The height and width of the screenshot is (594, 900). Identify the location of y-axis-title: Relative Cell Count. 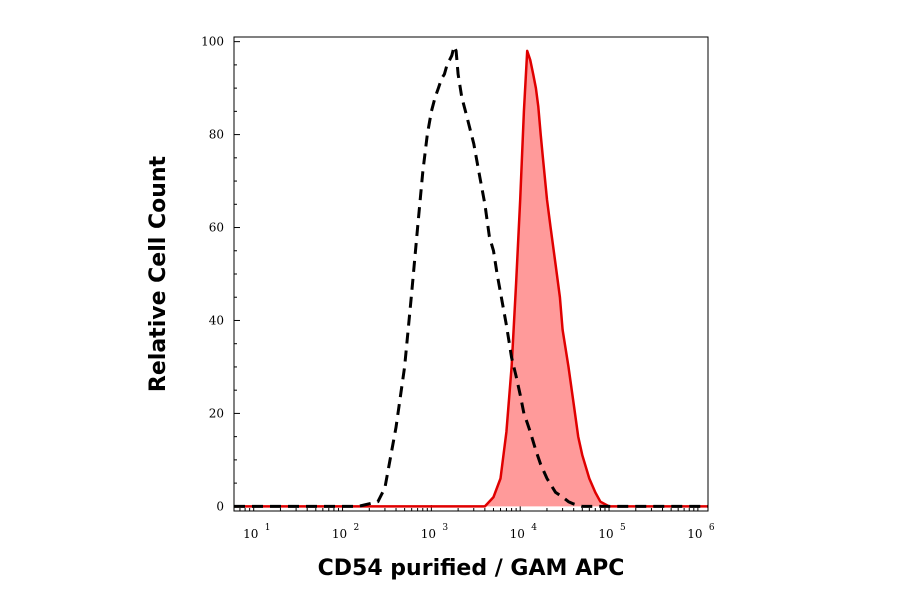
(158, 273).